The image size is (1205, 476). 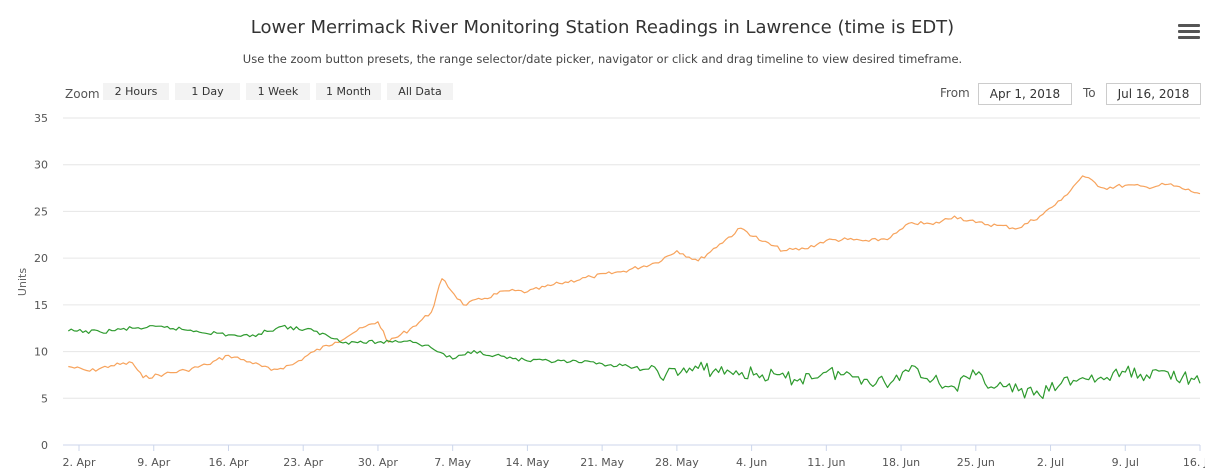 What do you see at coordinates (22, 282) in the screenshot?
I see `y-axis-label: Units` at bounding box center [22, 282].